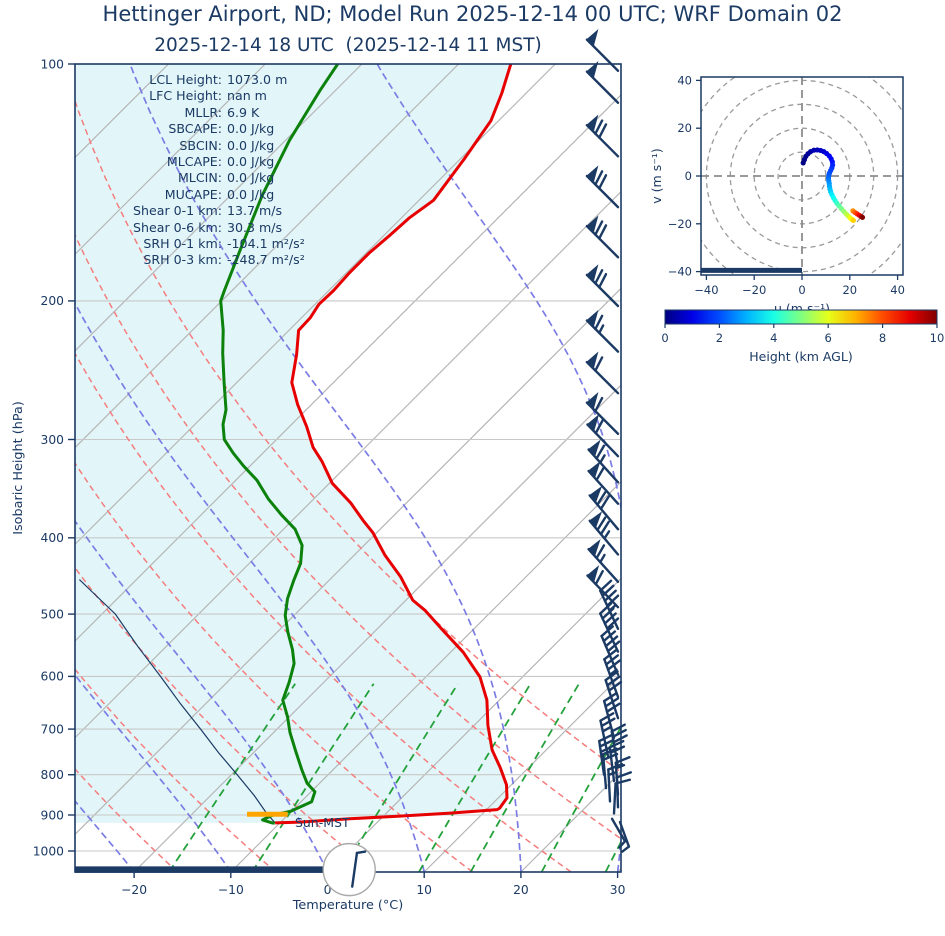  I want to click on skewt-yaxis-label: Isobaric Height (hPa), so click(18, 468).